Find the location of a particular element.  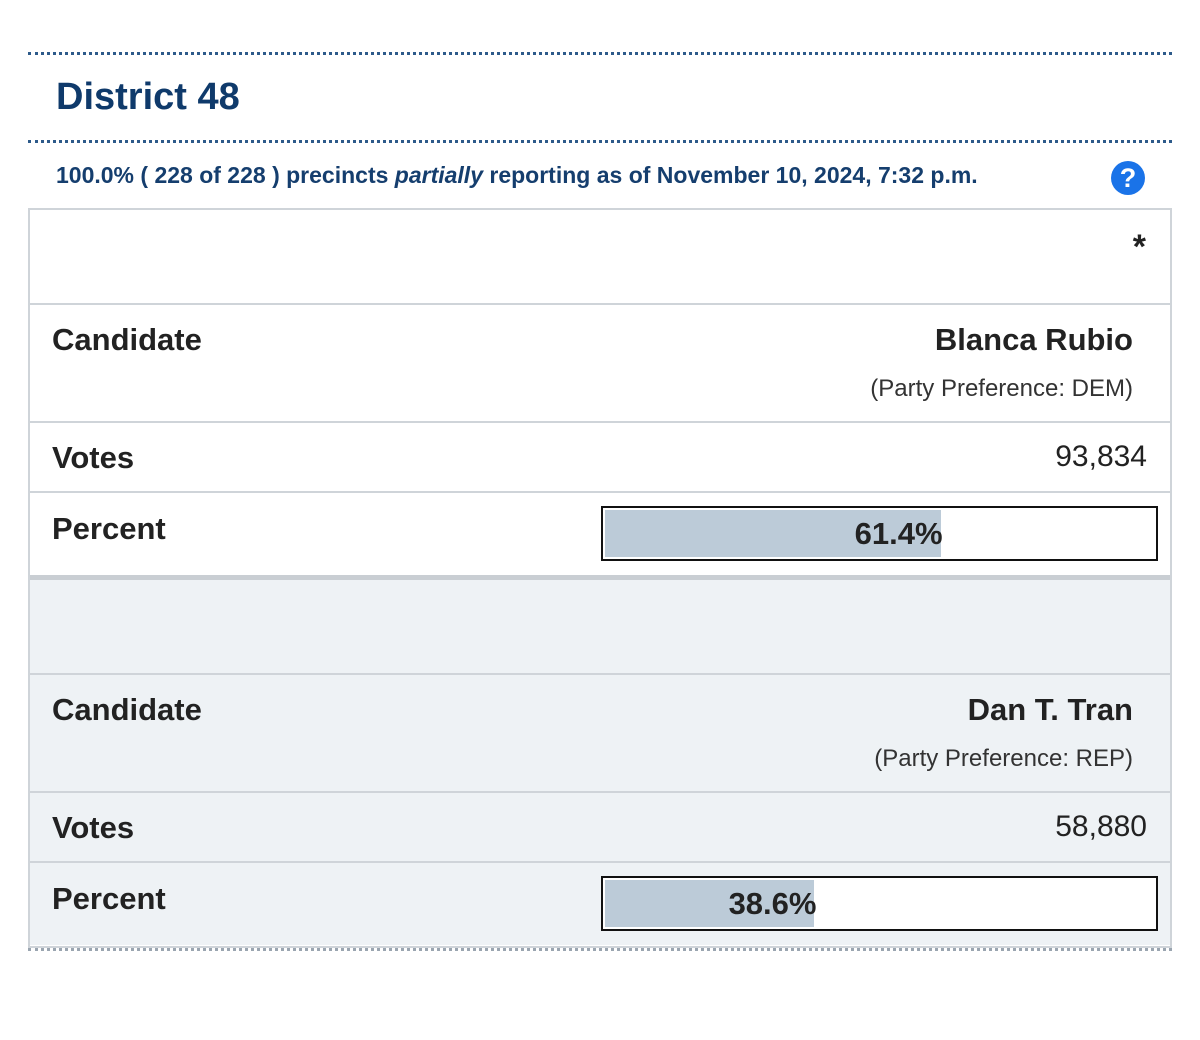

section-separator is located at coordinates (600, 577).